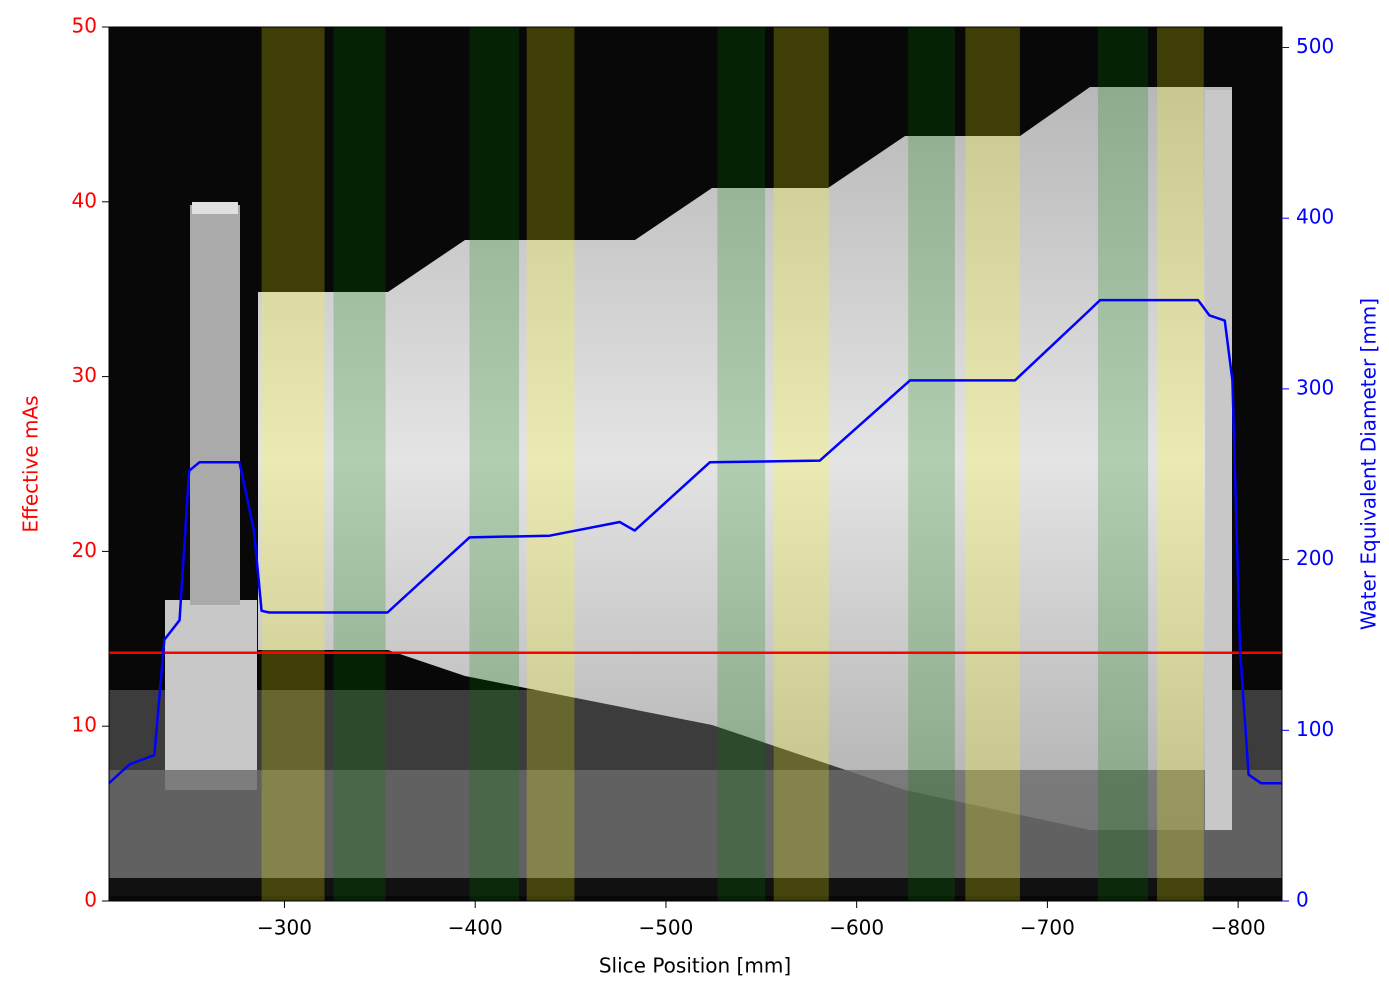 The width and height of the screenshot is (1389, 985). Describe the element at coordinates (1315, 729) in the screenshot. I see `y2-tick-label: 100` at that location.